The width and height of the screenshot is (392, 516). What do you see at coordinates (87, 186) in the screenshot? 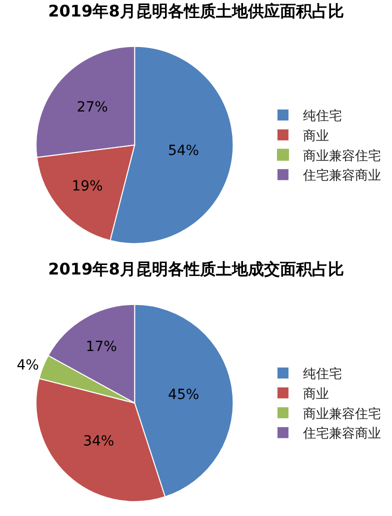
I see `data-label: 19%` at bounding box center [87, 186].